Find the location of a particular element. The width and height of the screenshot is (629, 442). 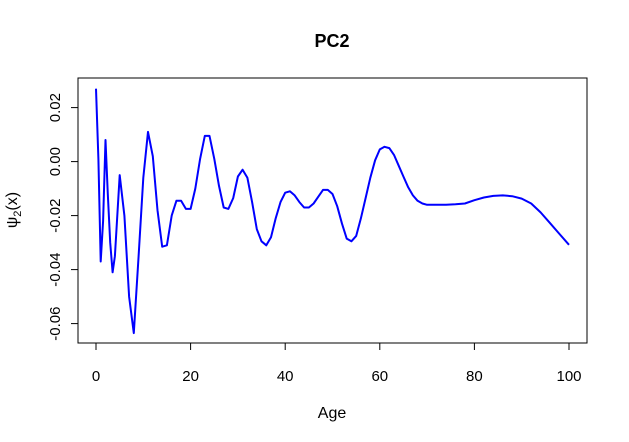

y-tick-label: -0.06 is located at coordinates (55, 323).